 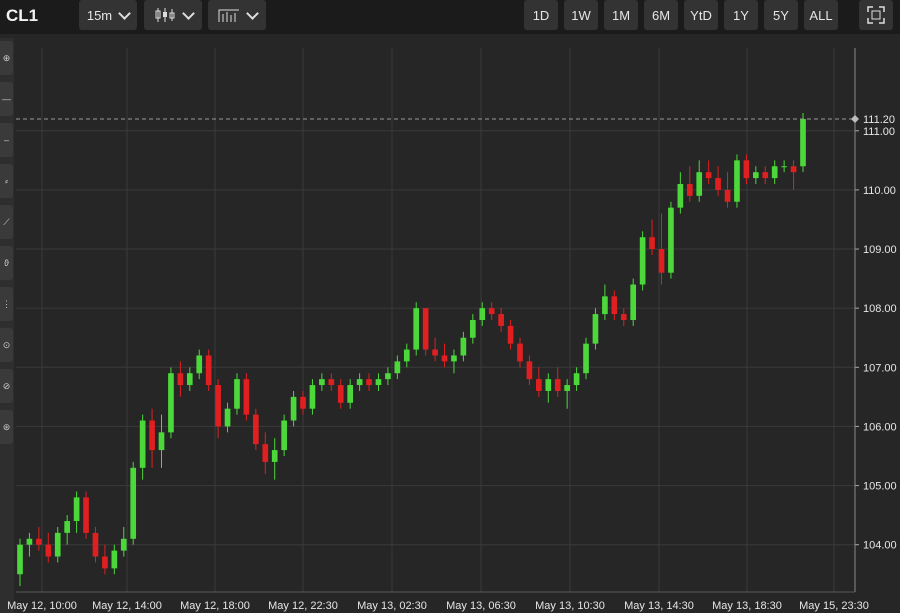 I want to click on x-tick-label: May 13, 02:30, so click(x=392, y=606).